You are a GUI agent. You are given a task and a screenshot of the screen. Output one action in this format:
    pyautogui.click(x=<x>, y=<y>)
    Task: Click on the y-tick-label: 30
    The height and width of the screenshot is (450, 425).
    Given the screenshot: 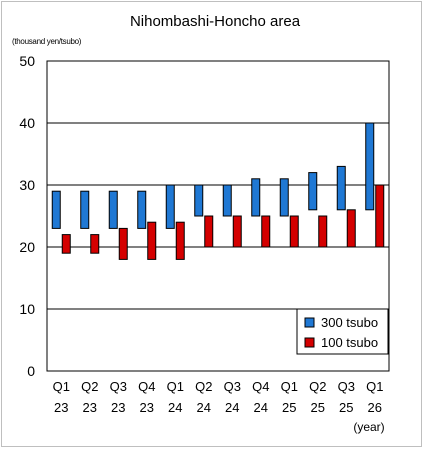 What is the action you would take?
    pyautogui.click(x=27, y=185)
    